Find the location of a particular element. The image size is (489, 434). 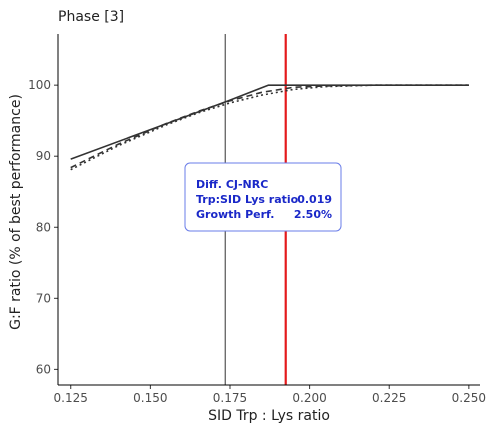

annotation-frame is located at coordinates (263, 197).